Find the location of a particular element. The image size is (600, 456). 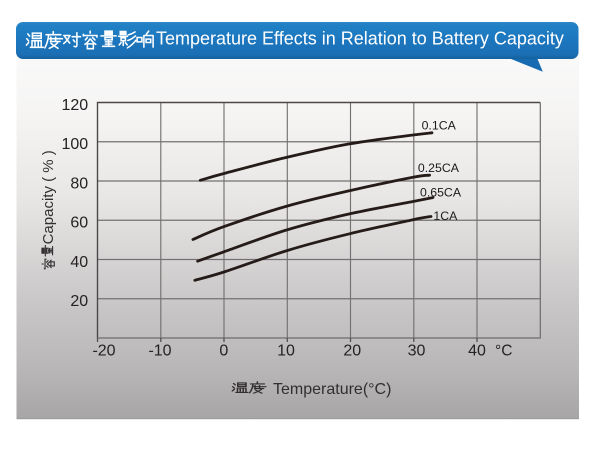

svg-text: 1CA is located at coordinates (445, 216).